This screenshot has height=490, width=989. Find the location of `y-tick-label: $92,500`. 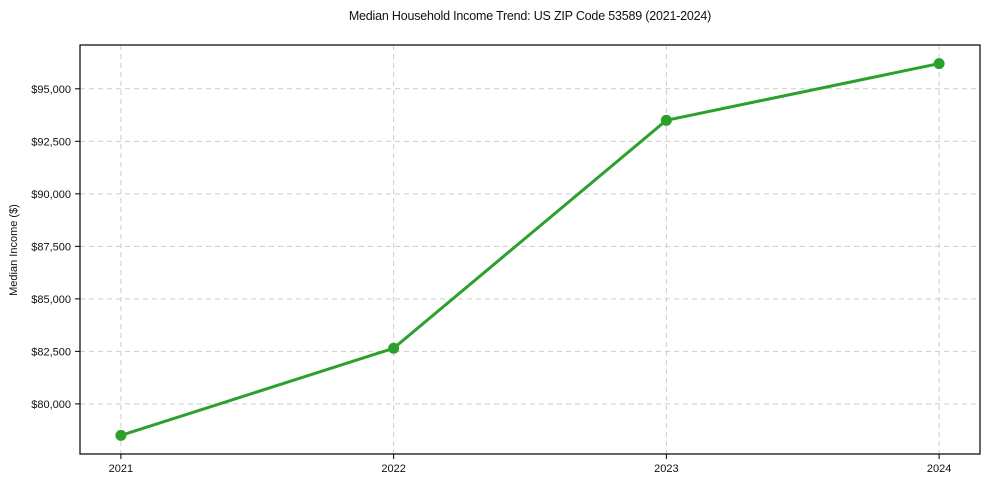

y-tick-label: $92,500 is located at coordinates (51, 142).